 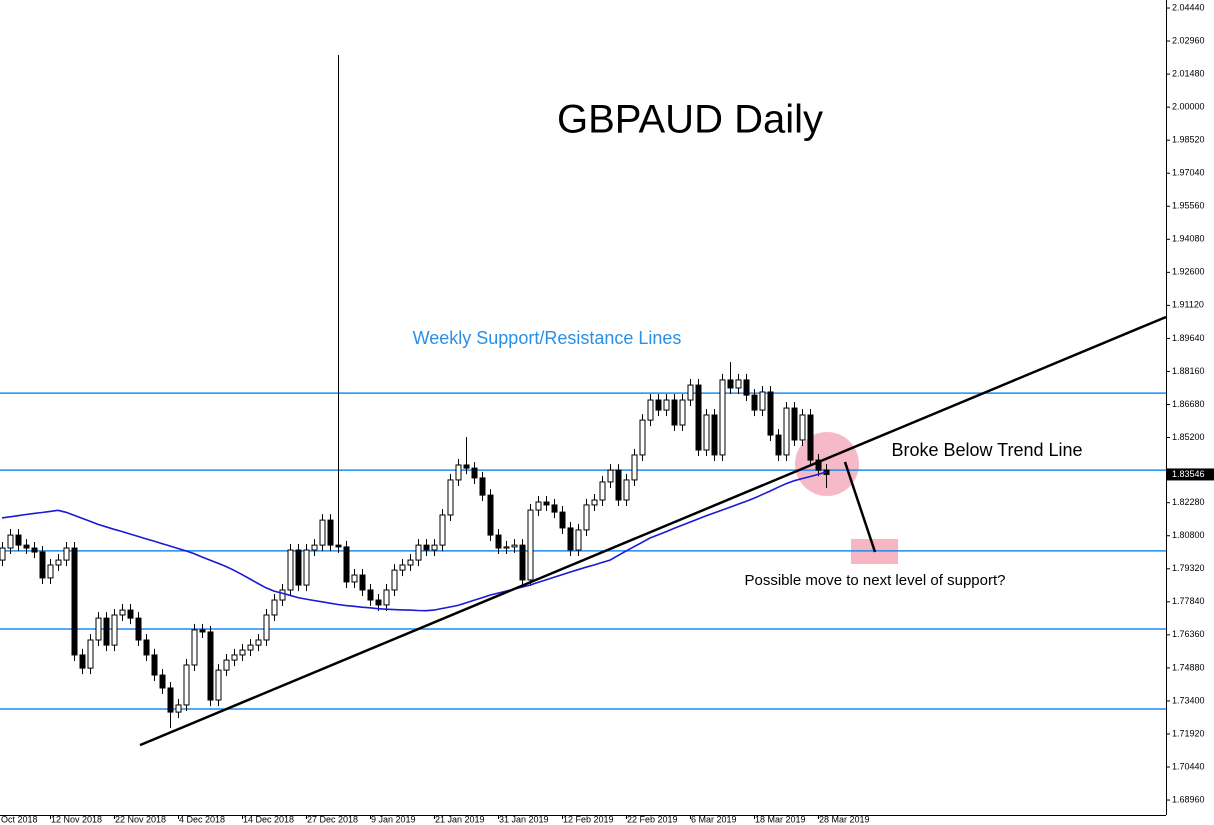 I want to click on last-price-label: 1.83546, so click(x=1188, y=474).